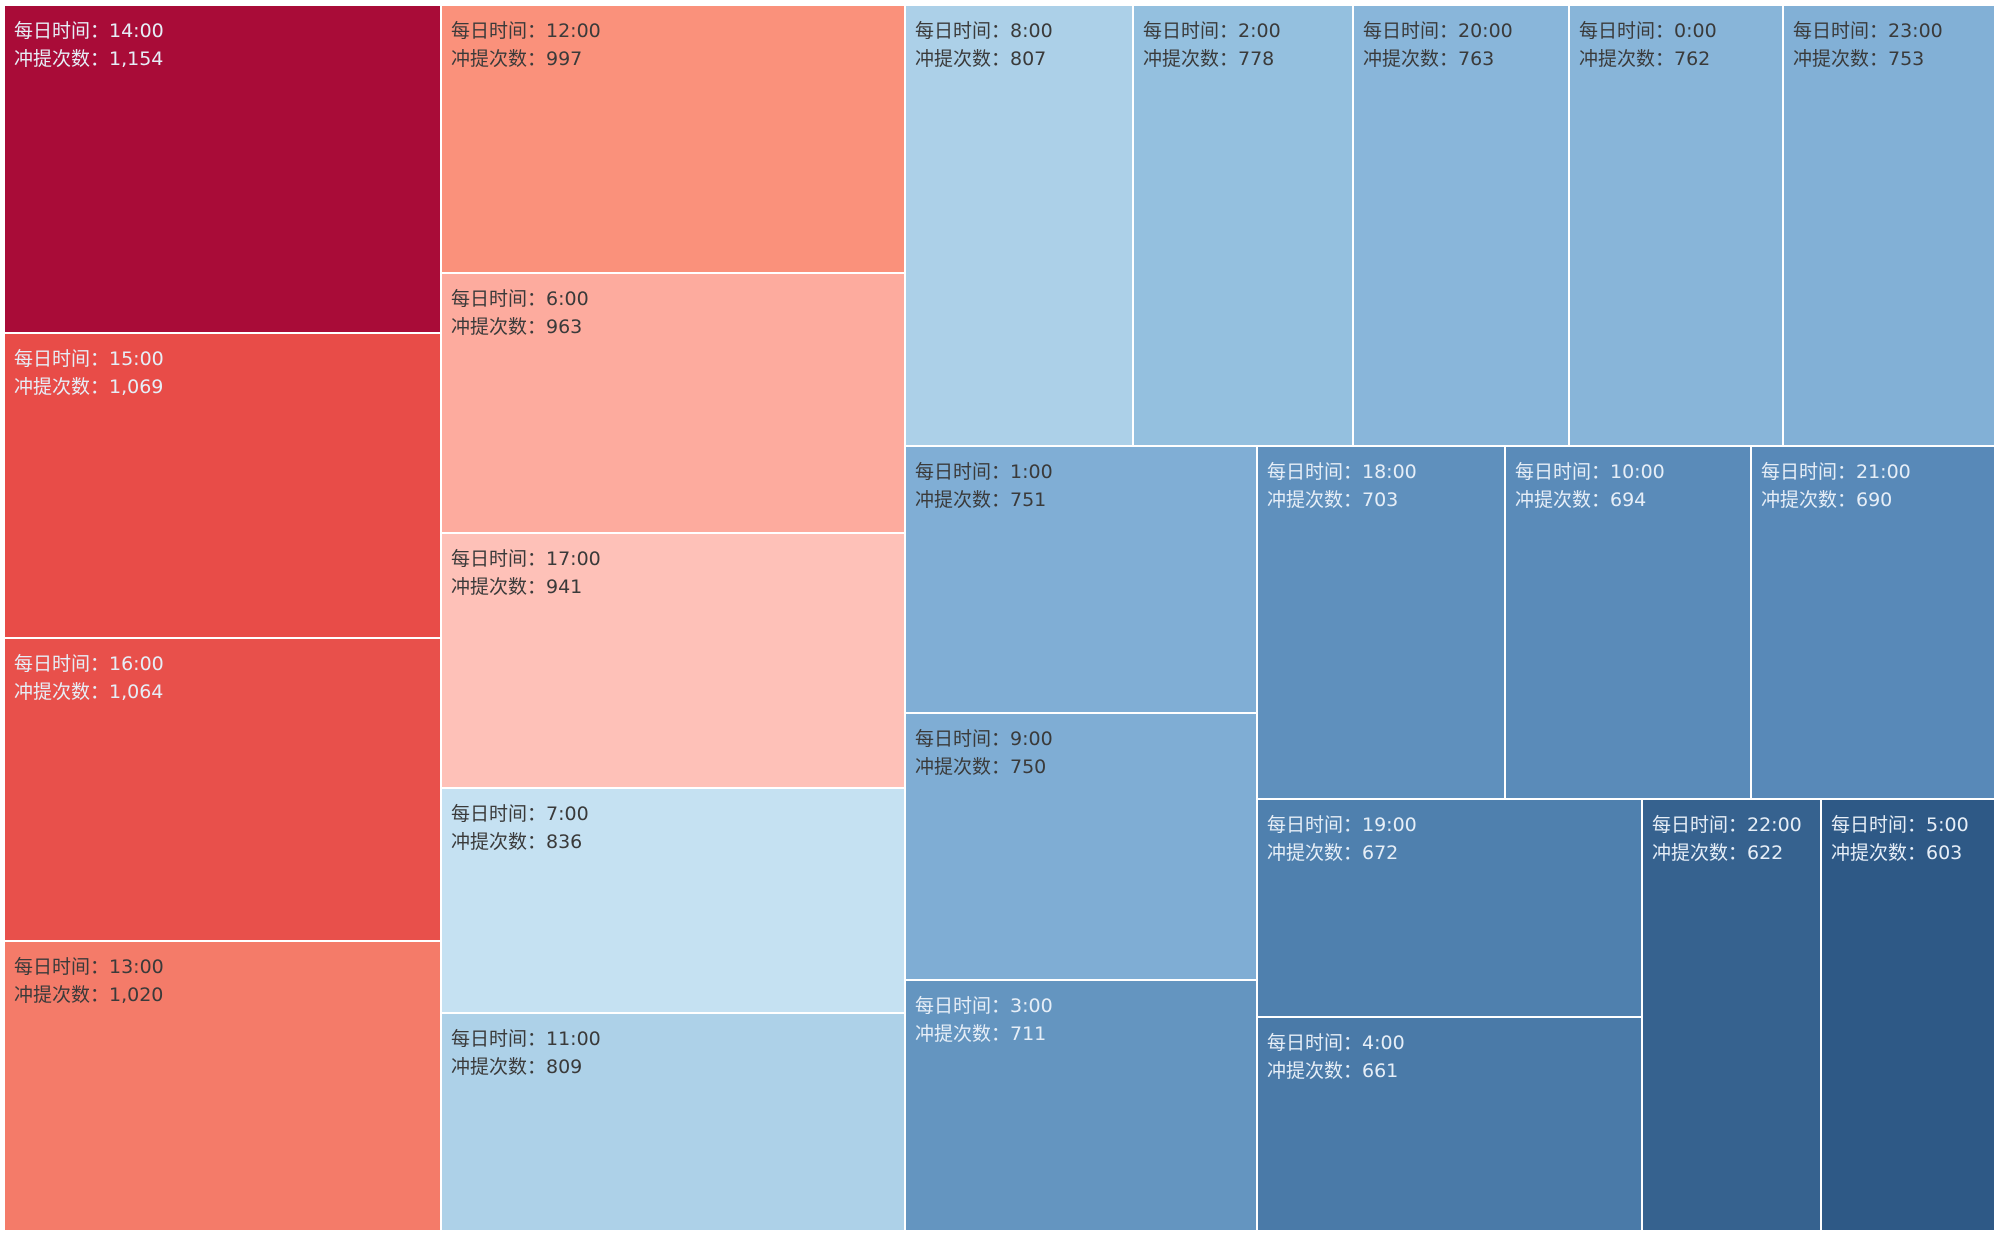 The image size is (2000, 1236). Describe the element at coordinates (526, 559) in the screenshot. I see `cell-time-label: 每日时间：17:00` at that location.